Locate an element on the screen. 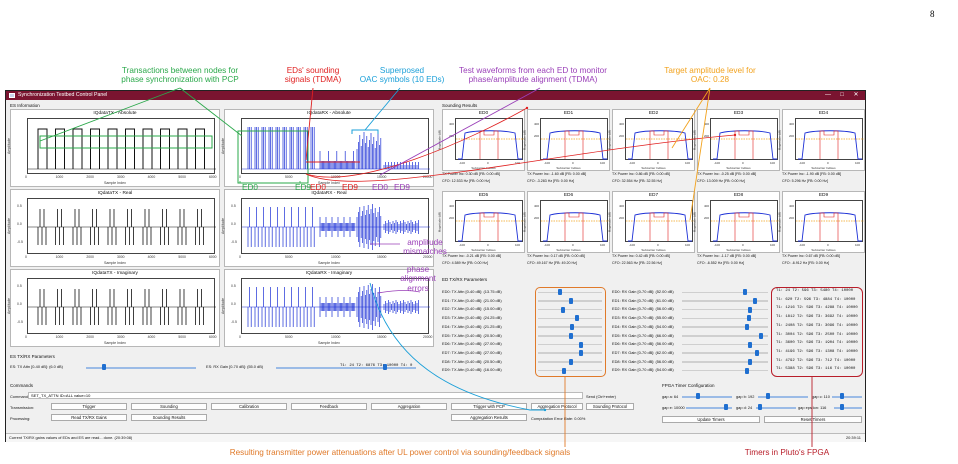 This screenshot has height=464, width=958. gap-d-slider is located at coordinates (776, 408).